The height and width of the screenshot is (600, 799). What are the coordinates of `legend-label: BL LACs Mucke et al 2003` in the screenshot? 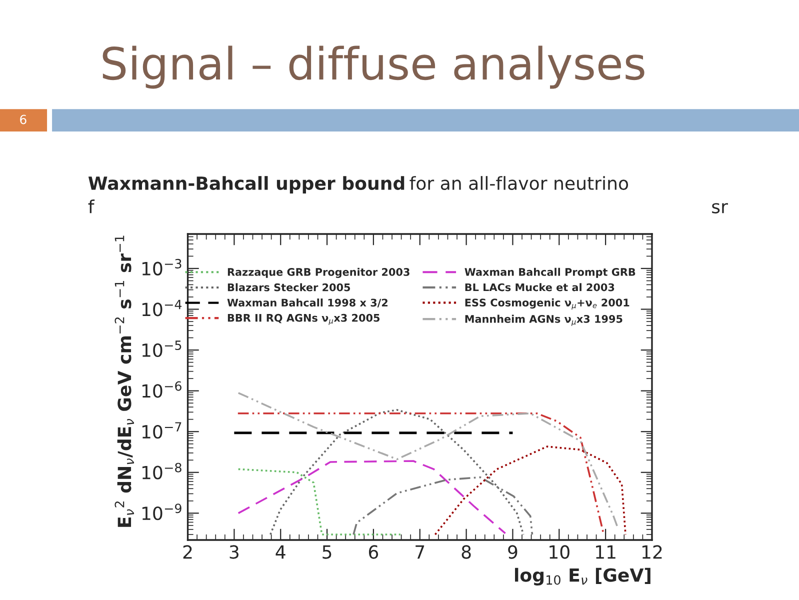 It's located at (539, 287).